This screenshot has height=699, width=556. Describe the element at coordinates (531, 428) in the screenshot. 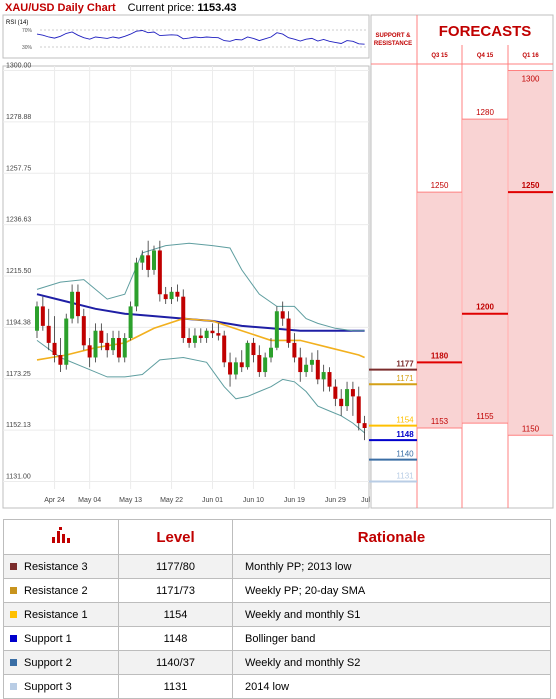

I see `forecast-value: 1150` at that location.